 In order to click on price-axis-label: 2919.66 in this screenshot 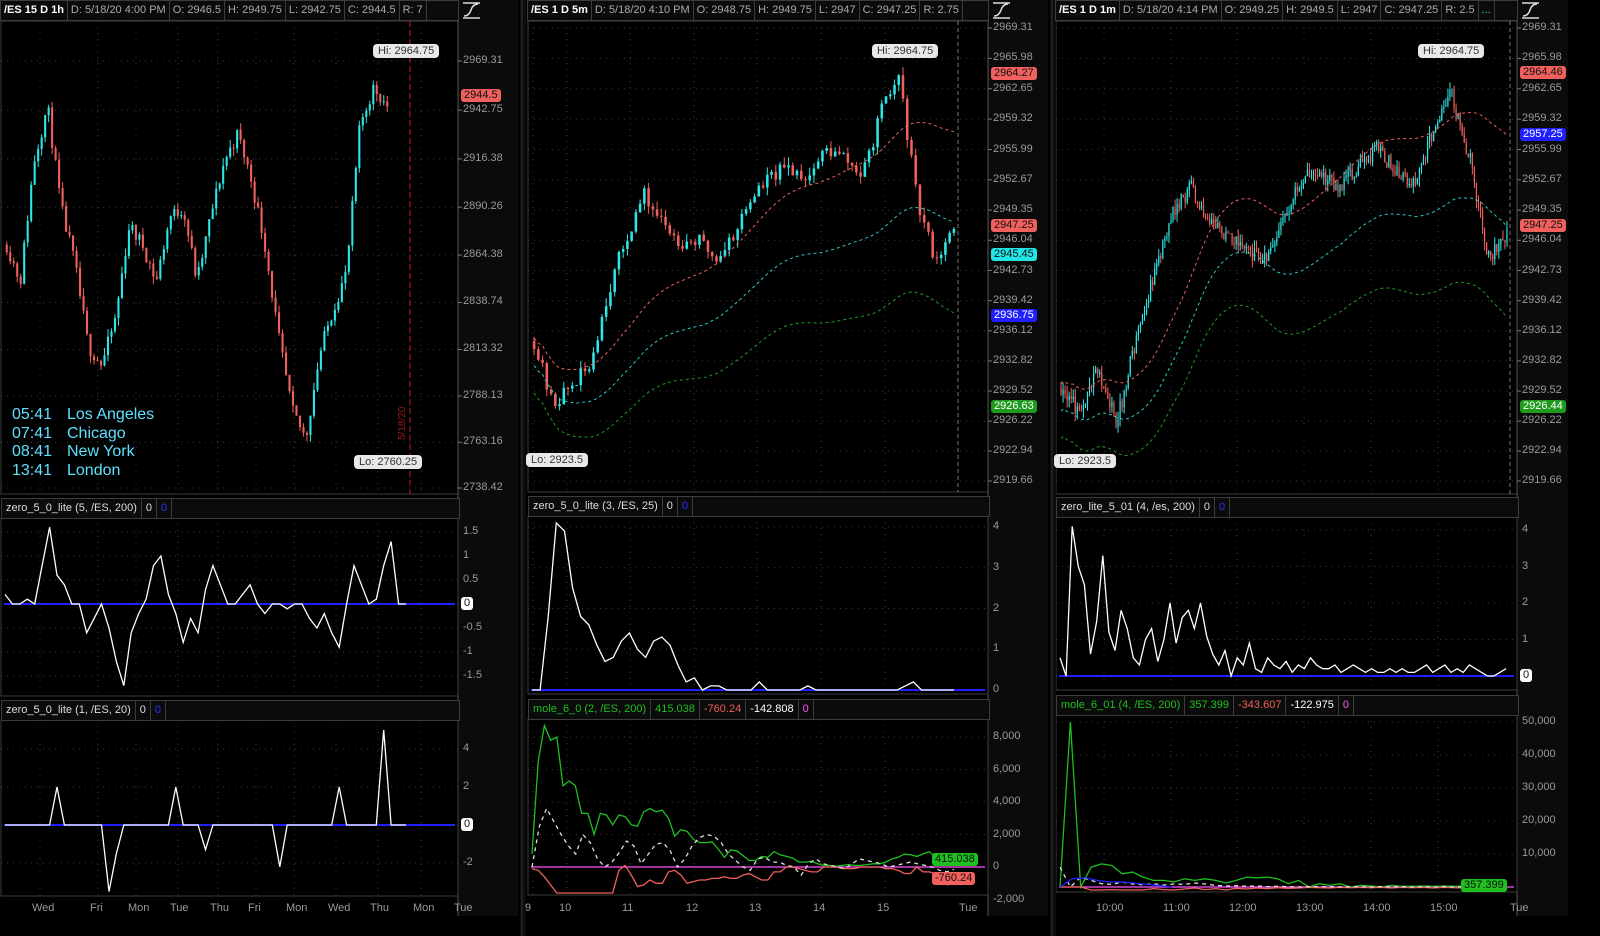, I will do `click(1542, 480)`.